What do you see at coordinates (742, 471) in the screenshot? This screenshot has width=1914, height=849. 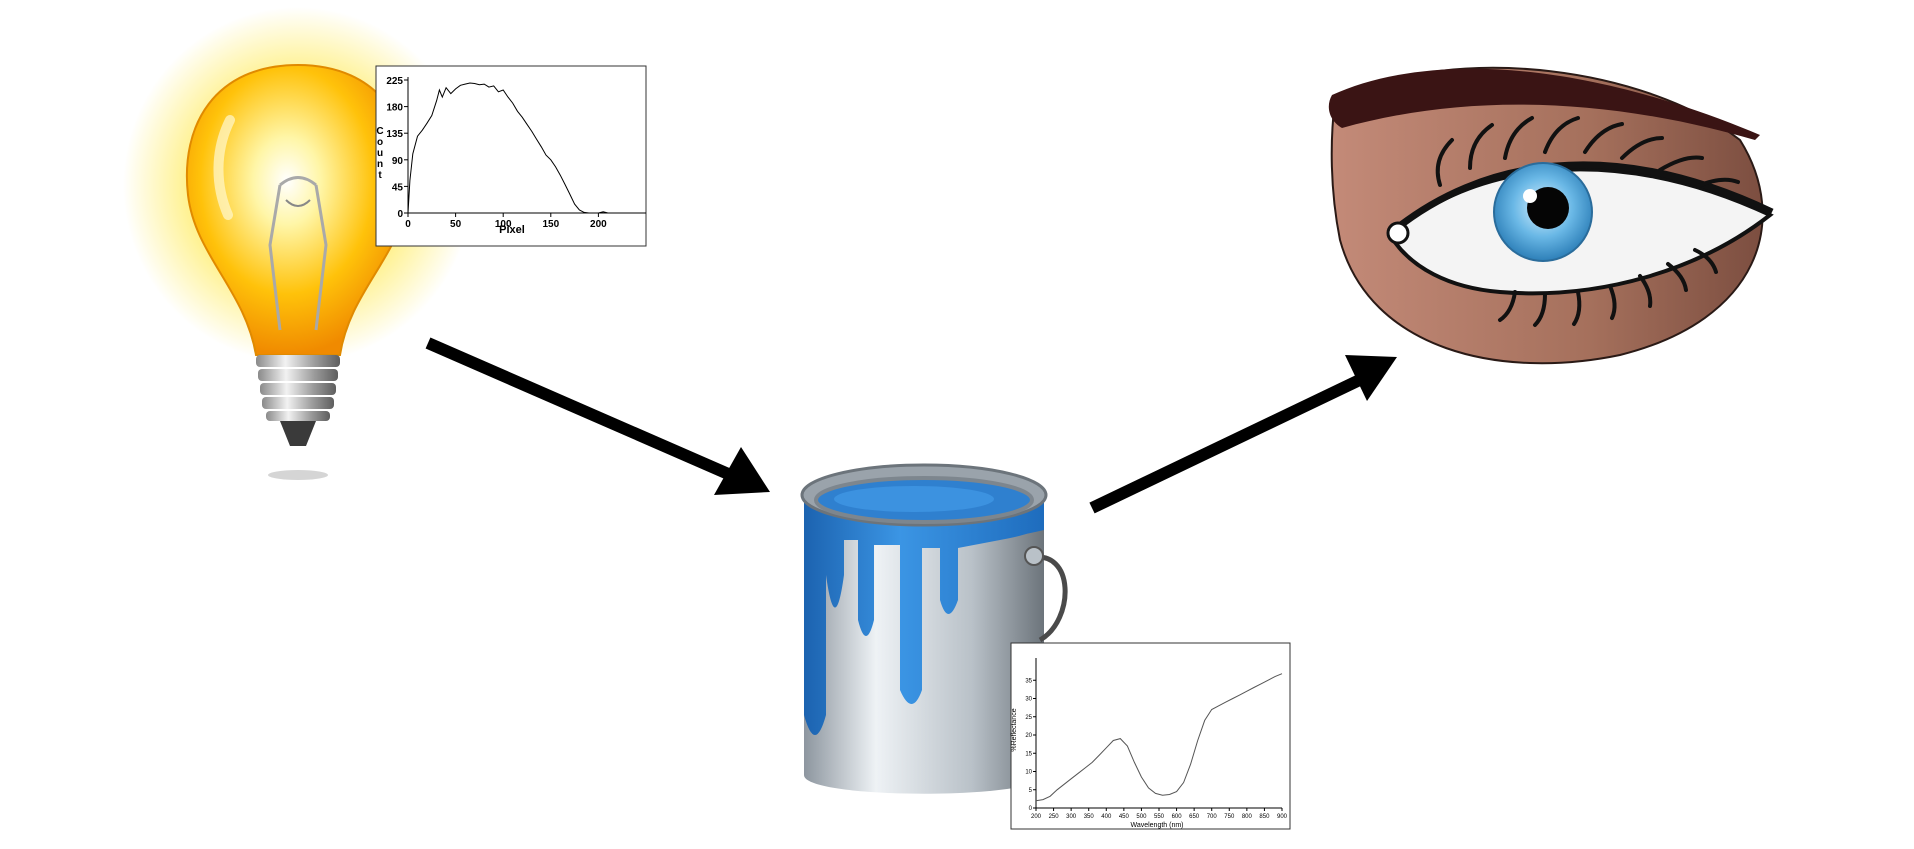 I see `arrow-light-to-object-head` at bounding box center [742, 471].